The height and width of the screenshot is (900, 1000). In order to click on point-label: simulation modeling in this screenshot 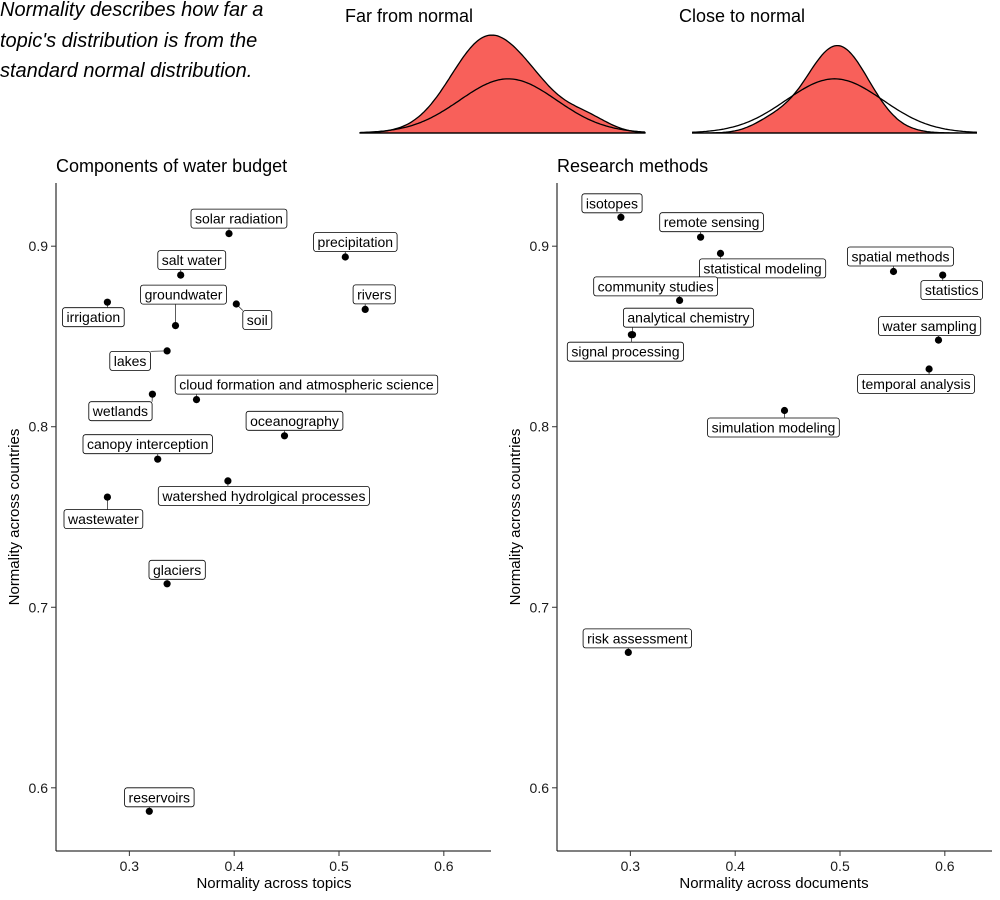, I will do `click(774, 427)`.